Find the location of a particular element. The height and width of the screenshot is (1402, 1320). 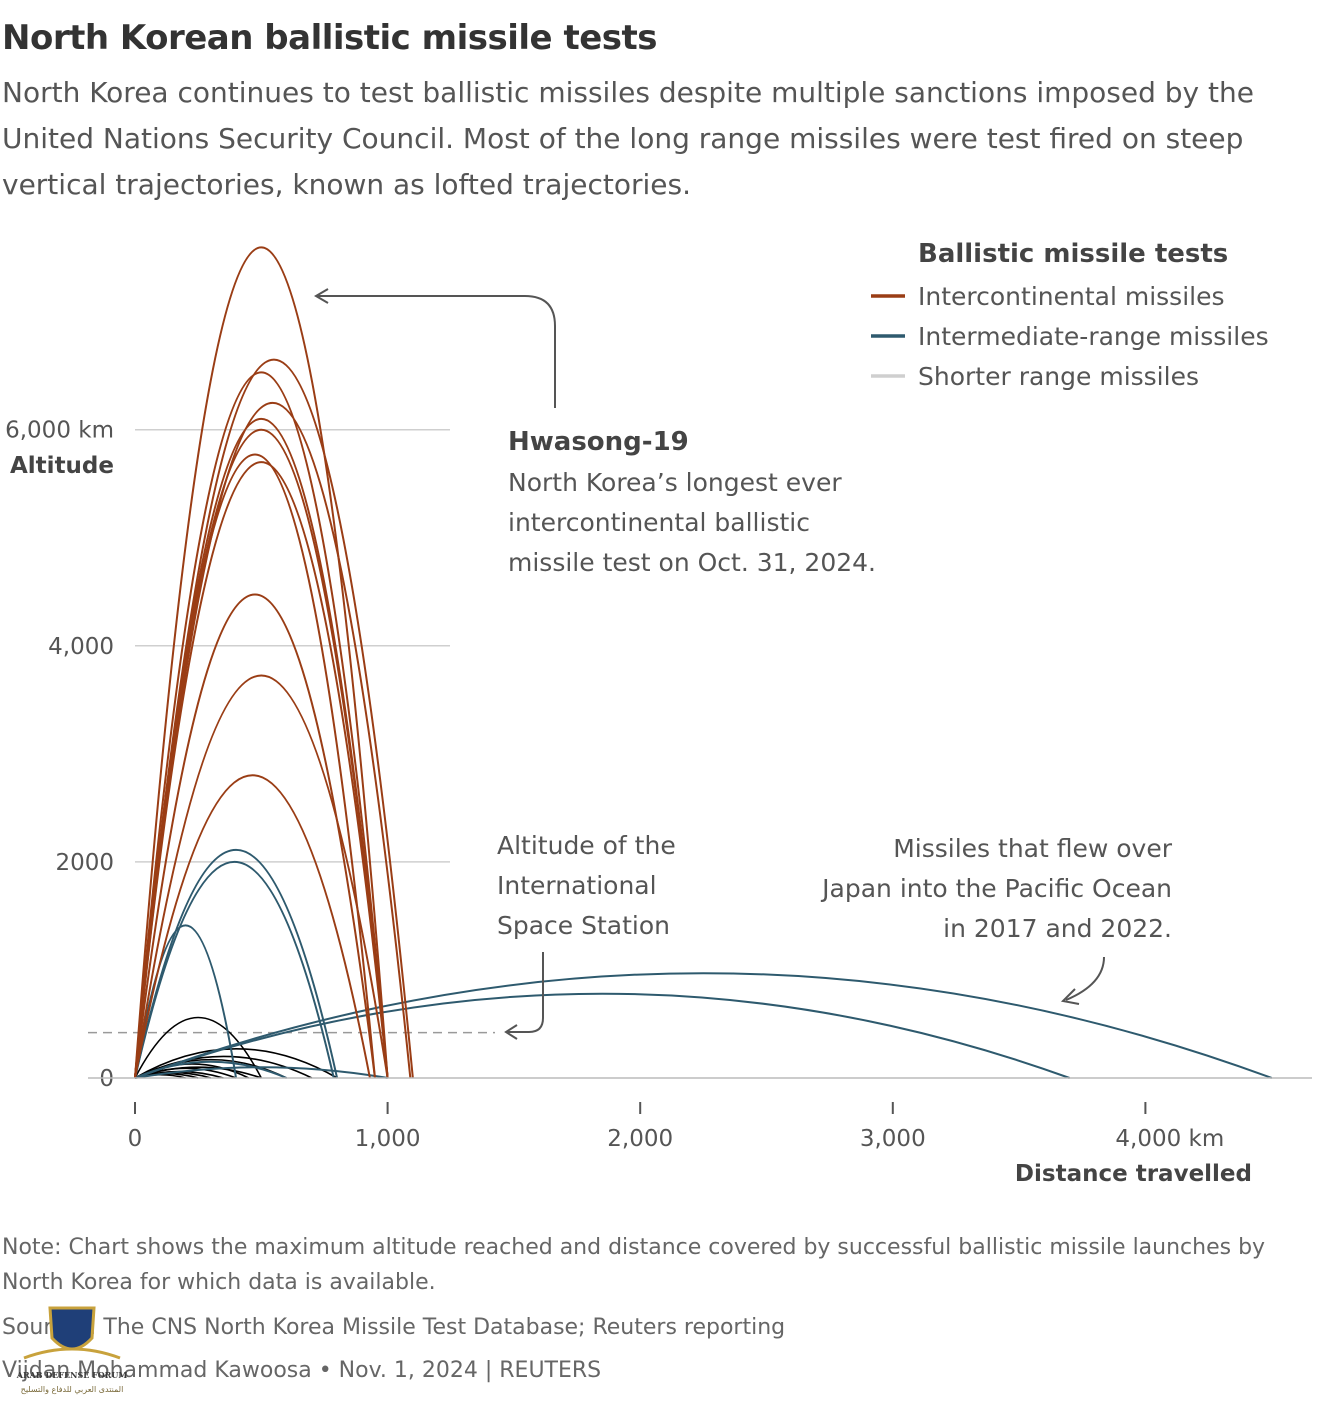

y-tick-label: 6,000 km is located at coordinates (59, 431).